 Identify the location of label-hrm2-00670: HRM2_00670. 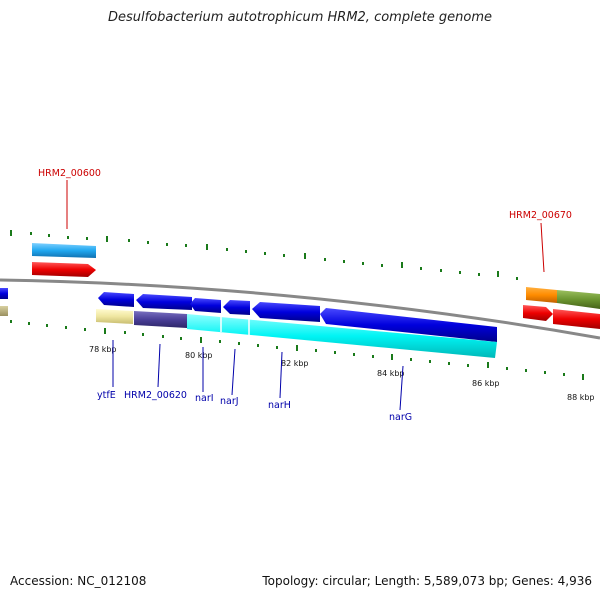
(540, 215).